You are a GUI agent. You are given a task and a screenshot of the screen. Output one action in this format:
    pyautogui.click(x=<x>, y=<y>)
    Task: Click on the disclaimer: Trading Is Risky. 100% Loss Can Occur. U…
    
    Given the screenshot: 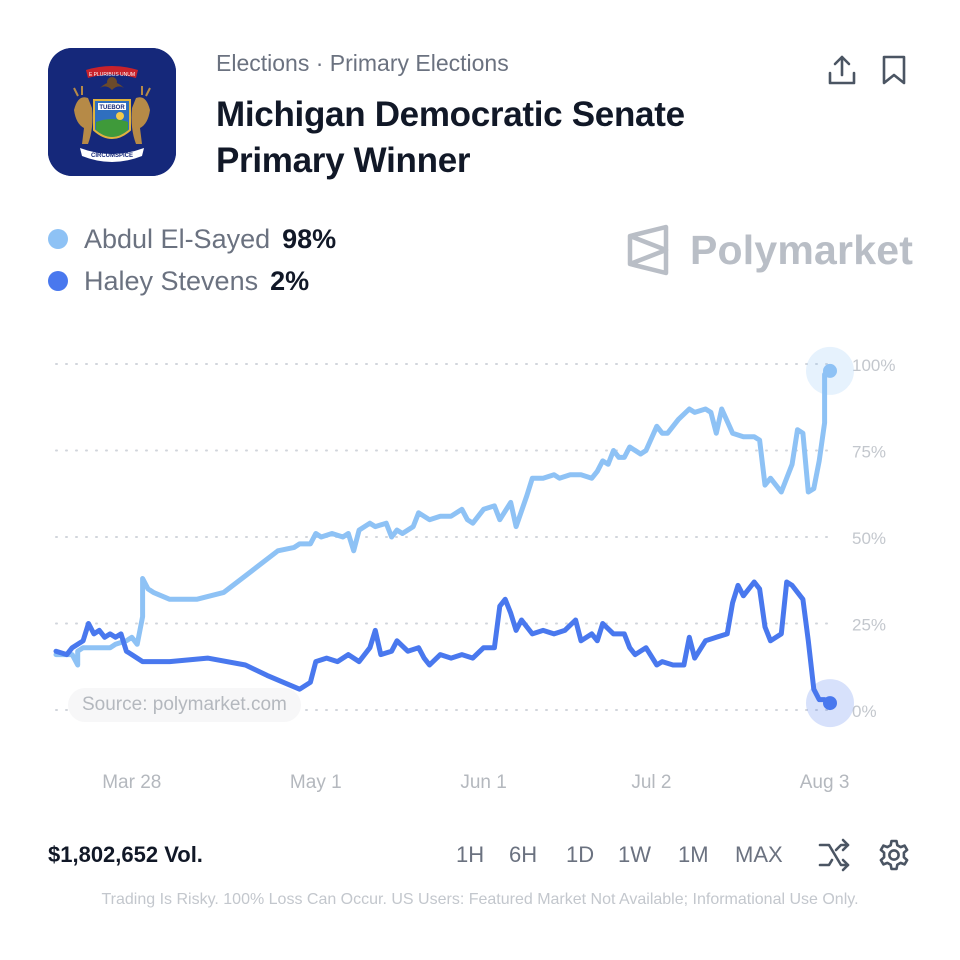 What is the action you would take?
    pyautogui.click(x=480, y=899)
    